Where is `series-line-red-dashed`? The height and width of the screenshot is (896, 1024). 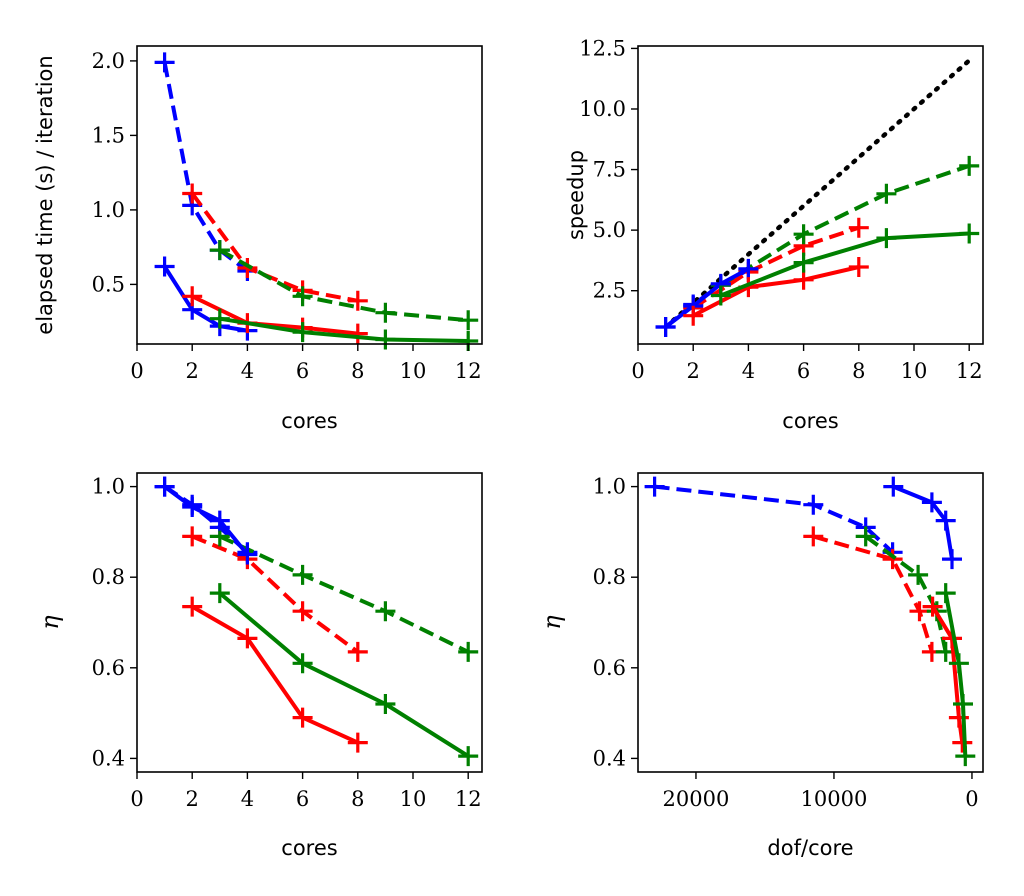
series-line-red-dashed is located at coordinates (873, 593).